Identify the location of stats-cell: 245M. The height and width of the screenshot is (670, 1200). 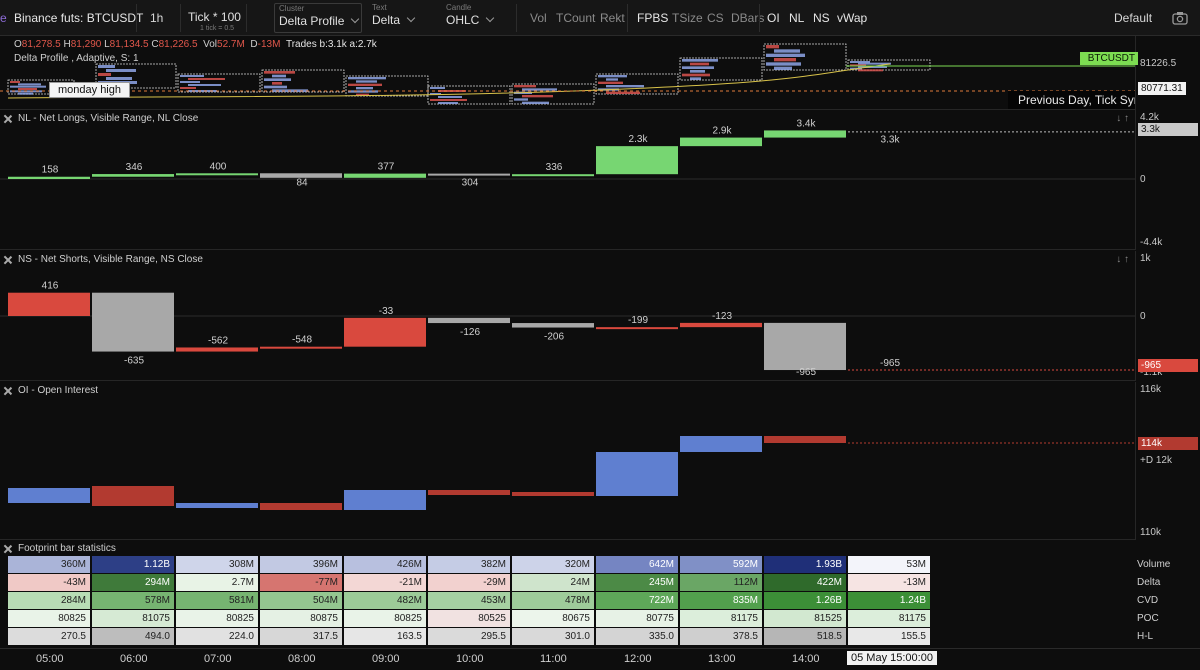
(637, 582).